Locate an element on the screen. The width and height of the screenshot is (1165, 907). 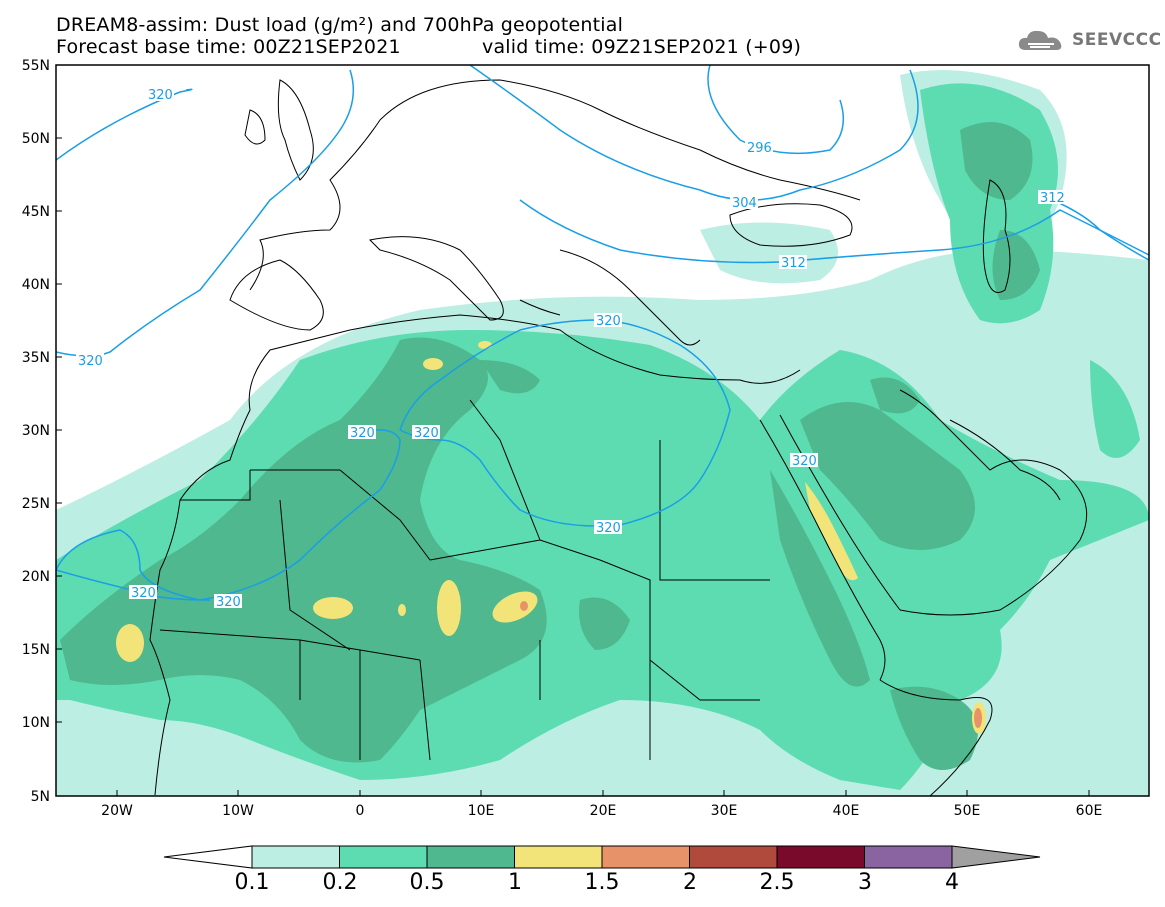
logo-text: SEEVCCC is located at coordinates (1117, 40).